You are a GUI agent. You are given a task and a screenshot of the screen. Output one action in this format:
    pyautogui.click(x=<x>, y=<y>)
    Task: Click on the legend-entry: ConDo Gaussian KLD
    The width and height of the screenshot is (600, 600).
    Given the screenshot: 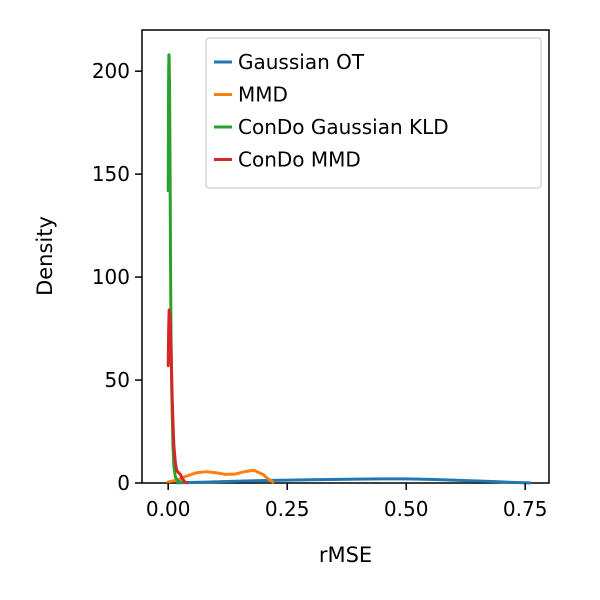 What is the action you would take?
    pyautogui.click(x=343, y=127)
    